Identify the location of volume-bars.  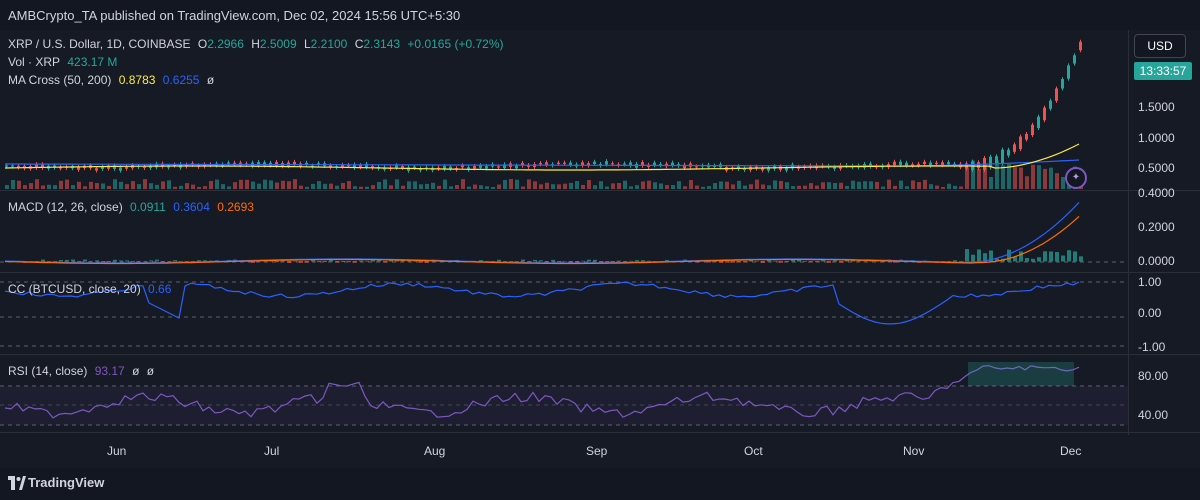
(544, 174).